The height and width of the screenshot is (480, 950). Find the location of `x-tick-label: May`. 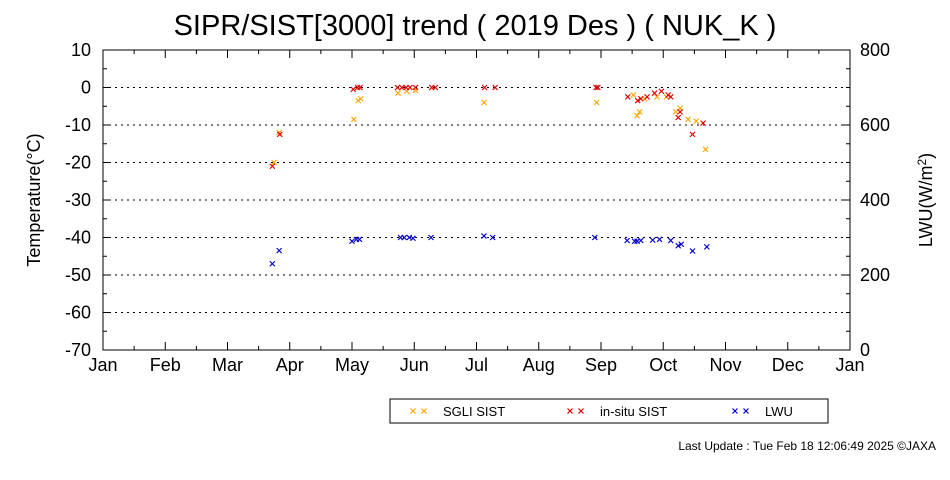

x-tick-label: May is located at coordinates (352, 365).